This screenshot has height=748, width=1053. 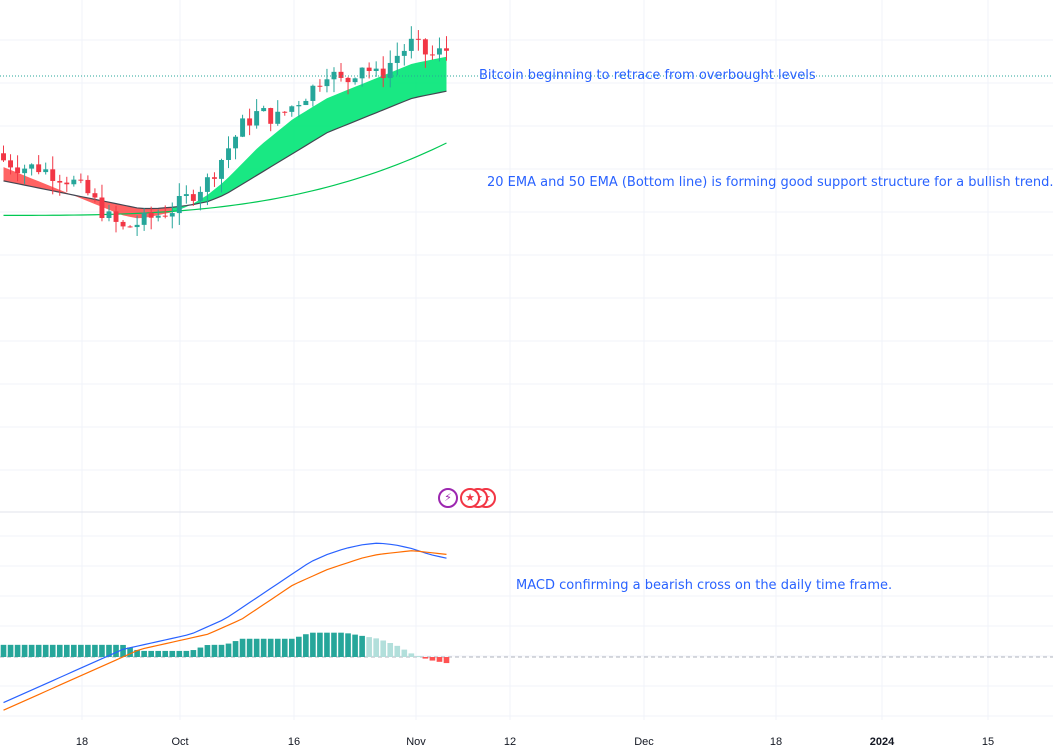 I want to click on time-tick-label: Nov, so click(x=416, y=742).